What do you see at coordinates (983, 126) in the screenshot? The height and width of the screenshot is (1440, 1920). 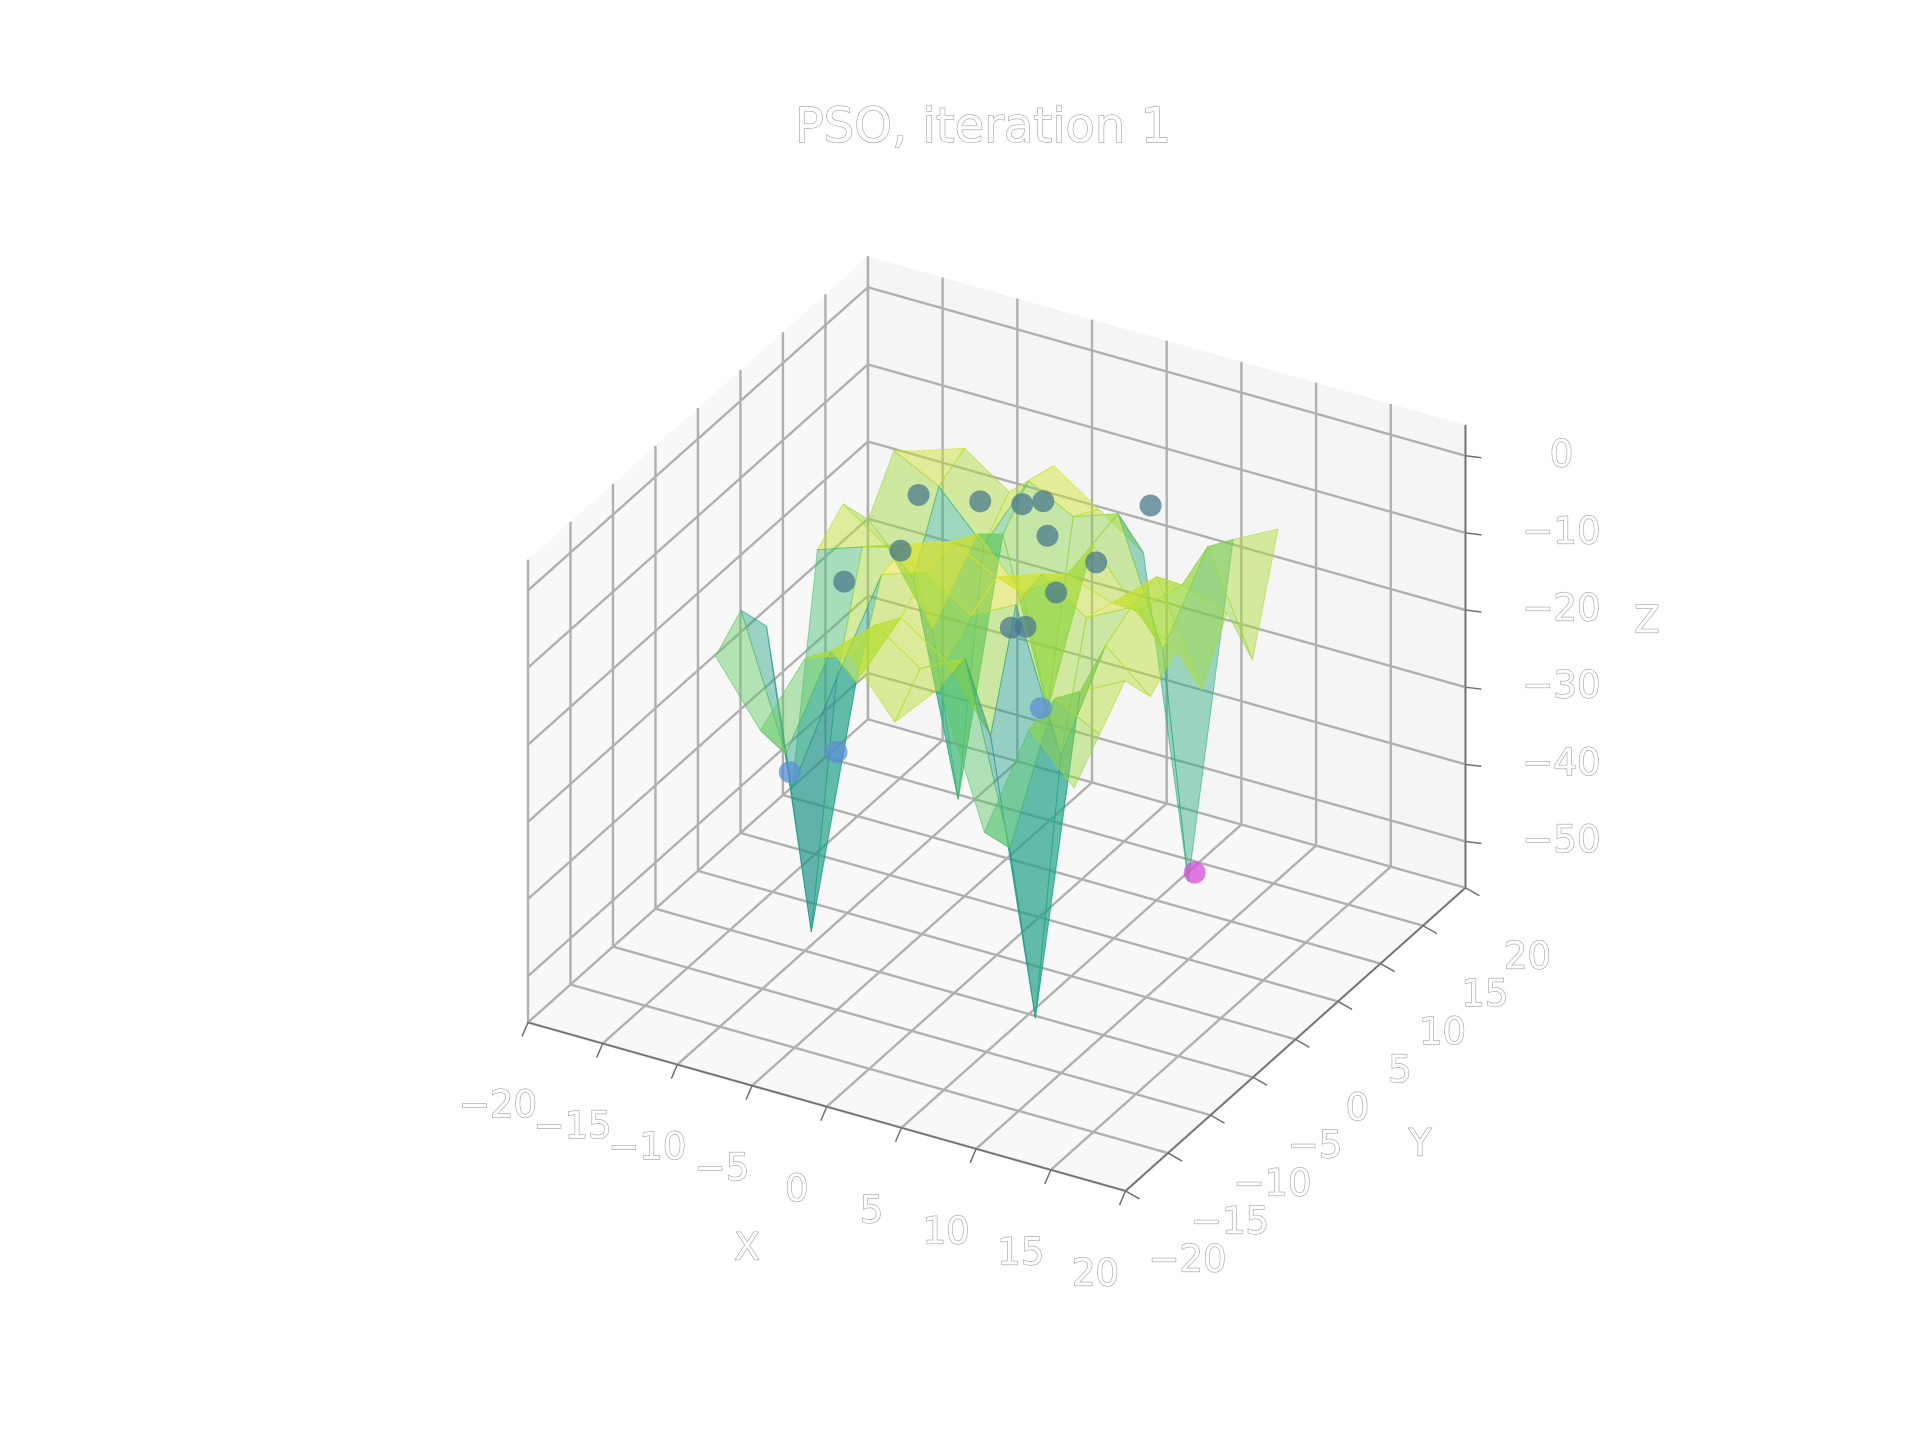 I see `chart-title: PSO, iteration 1` at bounding box center [983, 126].